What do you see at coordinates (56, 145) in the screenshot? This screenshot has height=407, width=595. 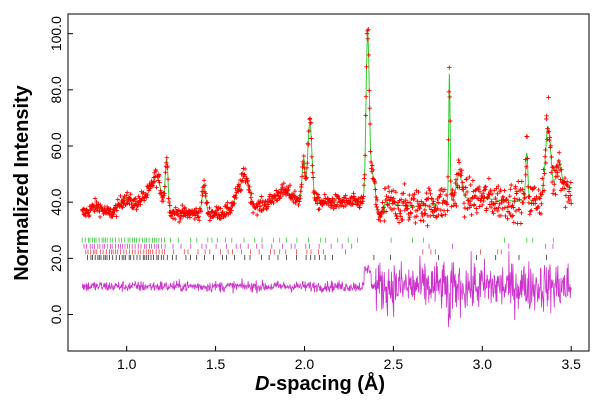 I see `y-tick-label: 60.0` at bounding box center [56, 145].